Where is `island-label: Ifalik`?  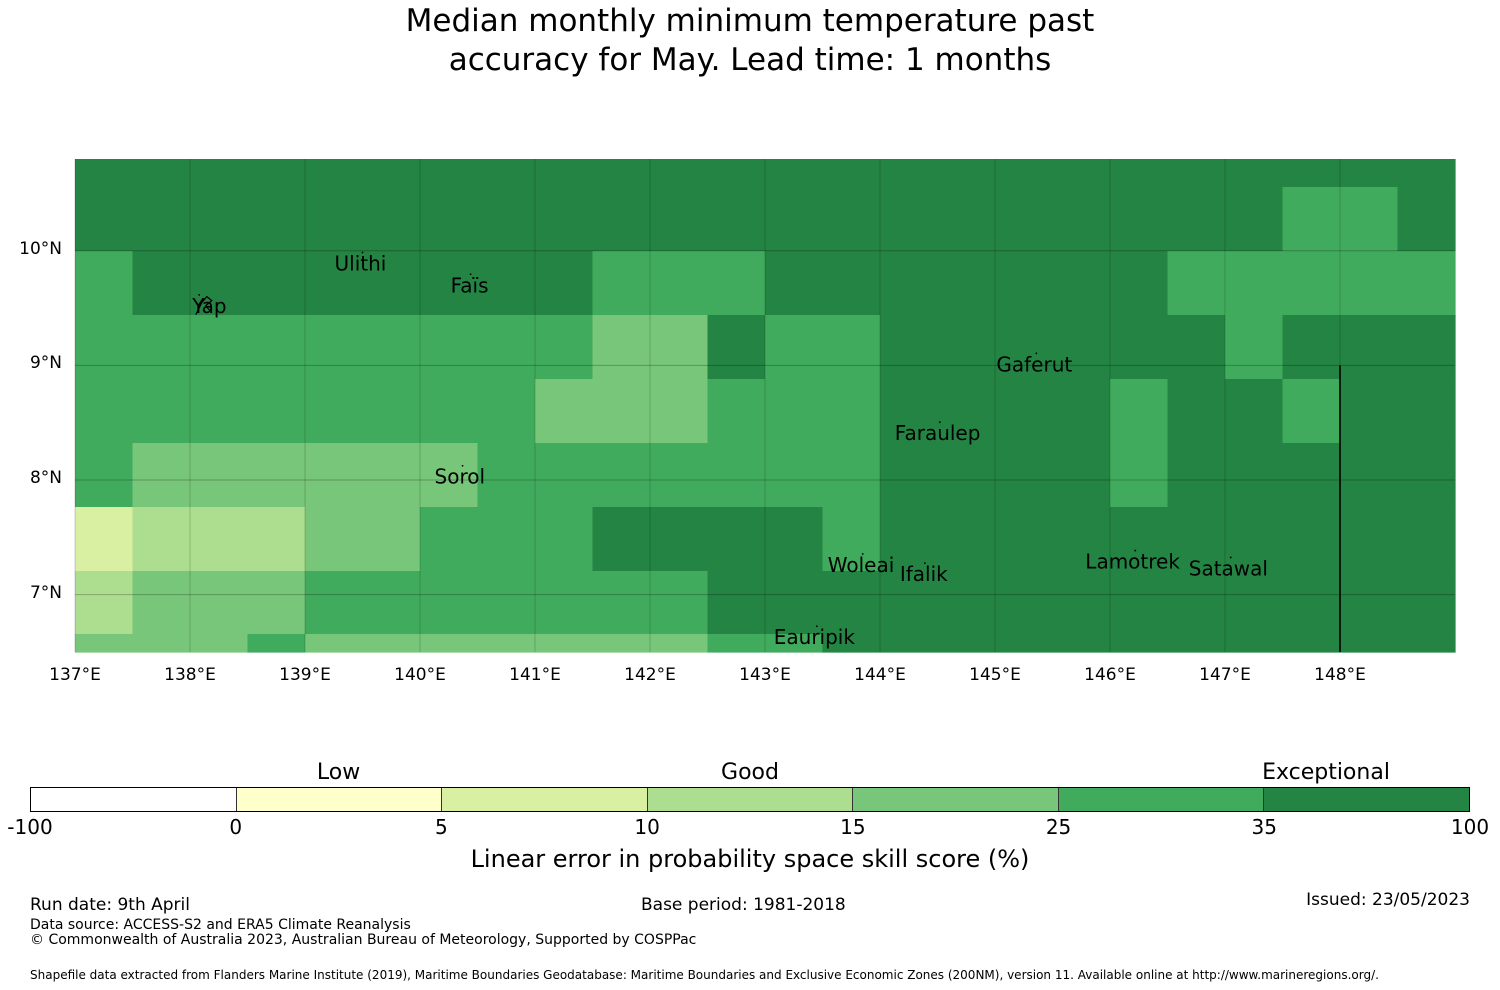 island-label: Ifalik is located at coordinates (924, 574).